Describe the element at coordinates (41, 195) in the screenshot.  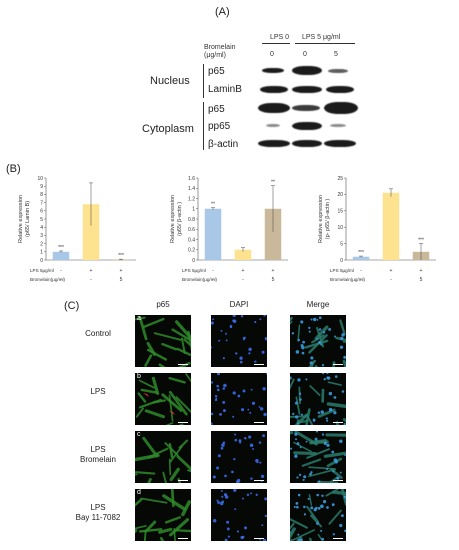
I see `y-tick-label: 8` at that location.